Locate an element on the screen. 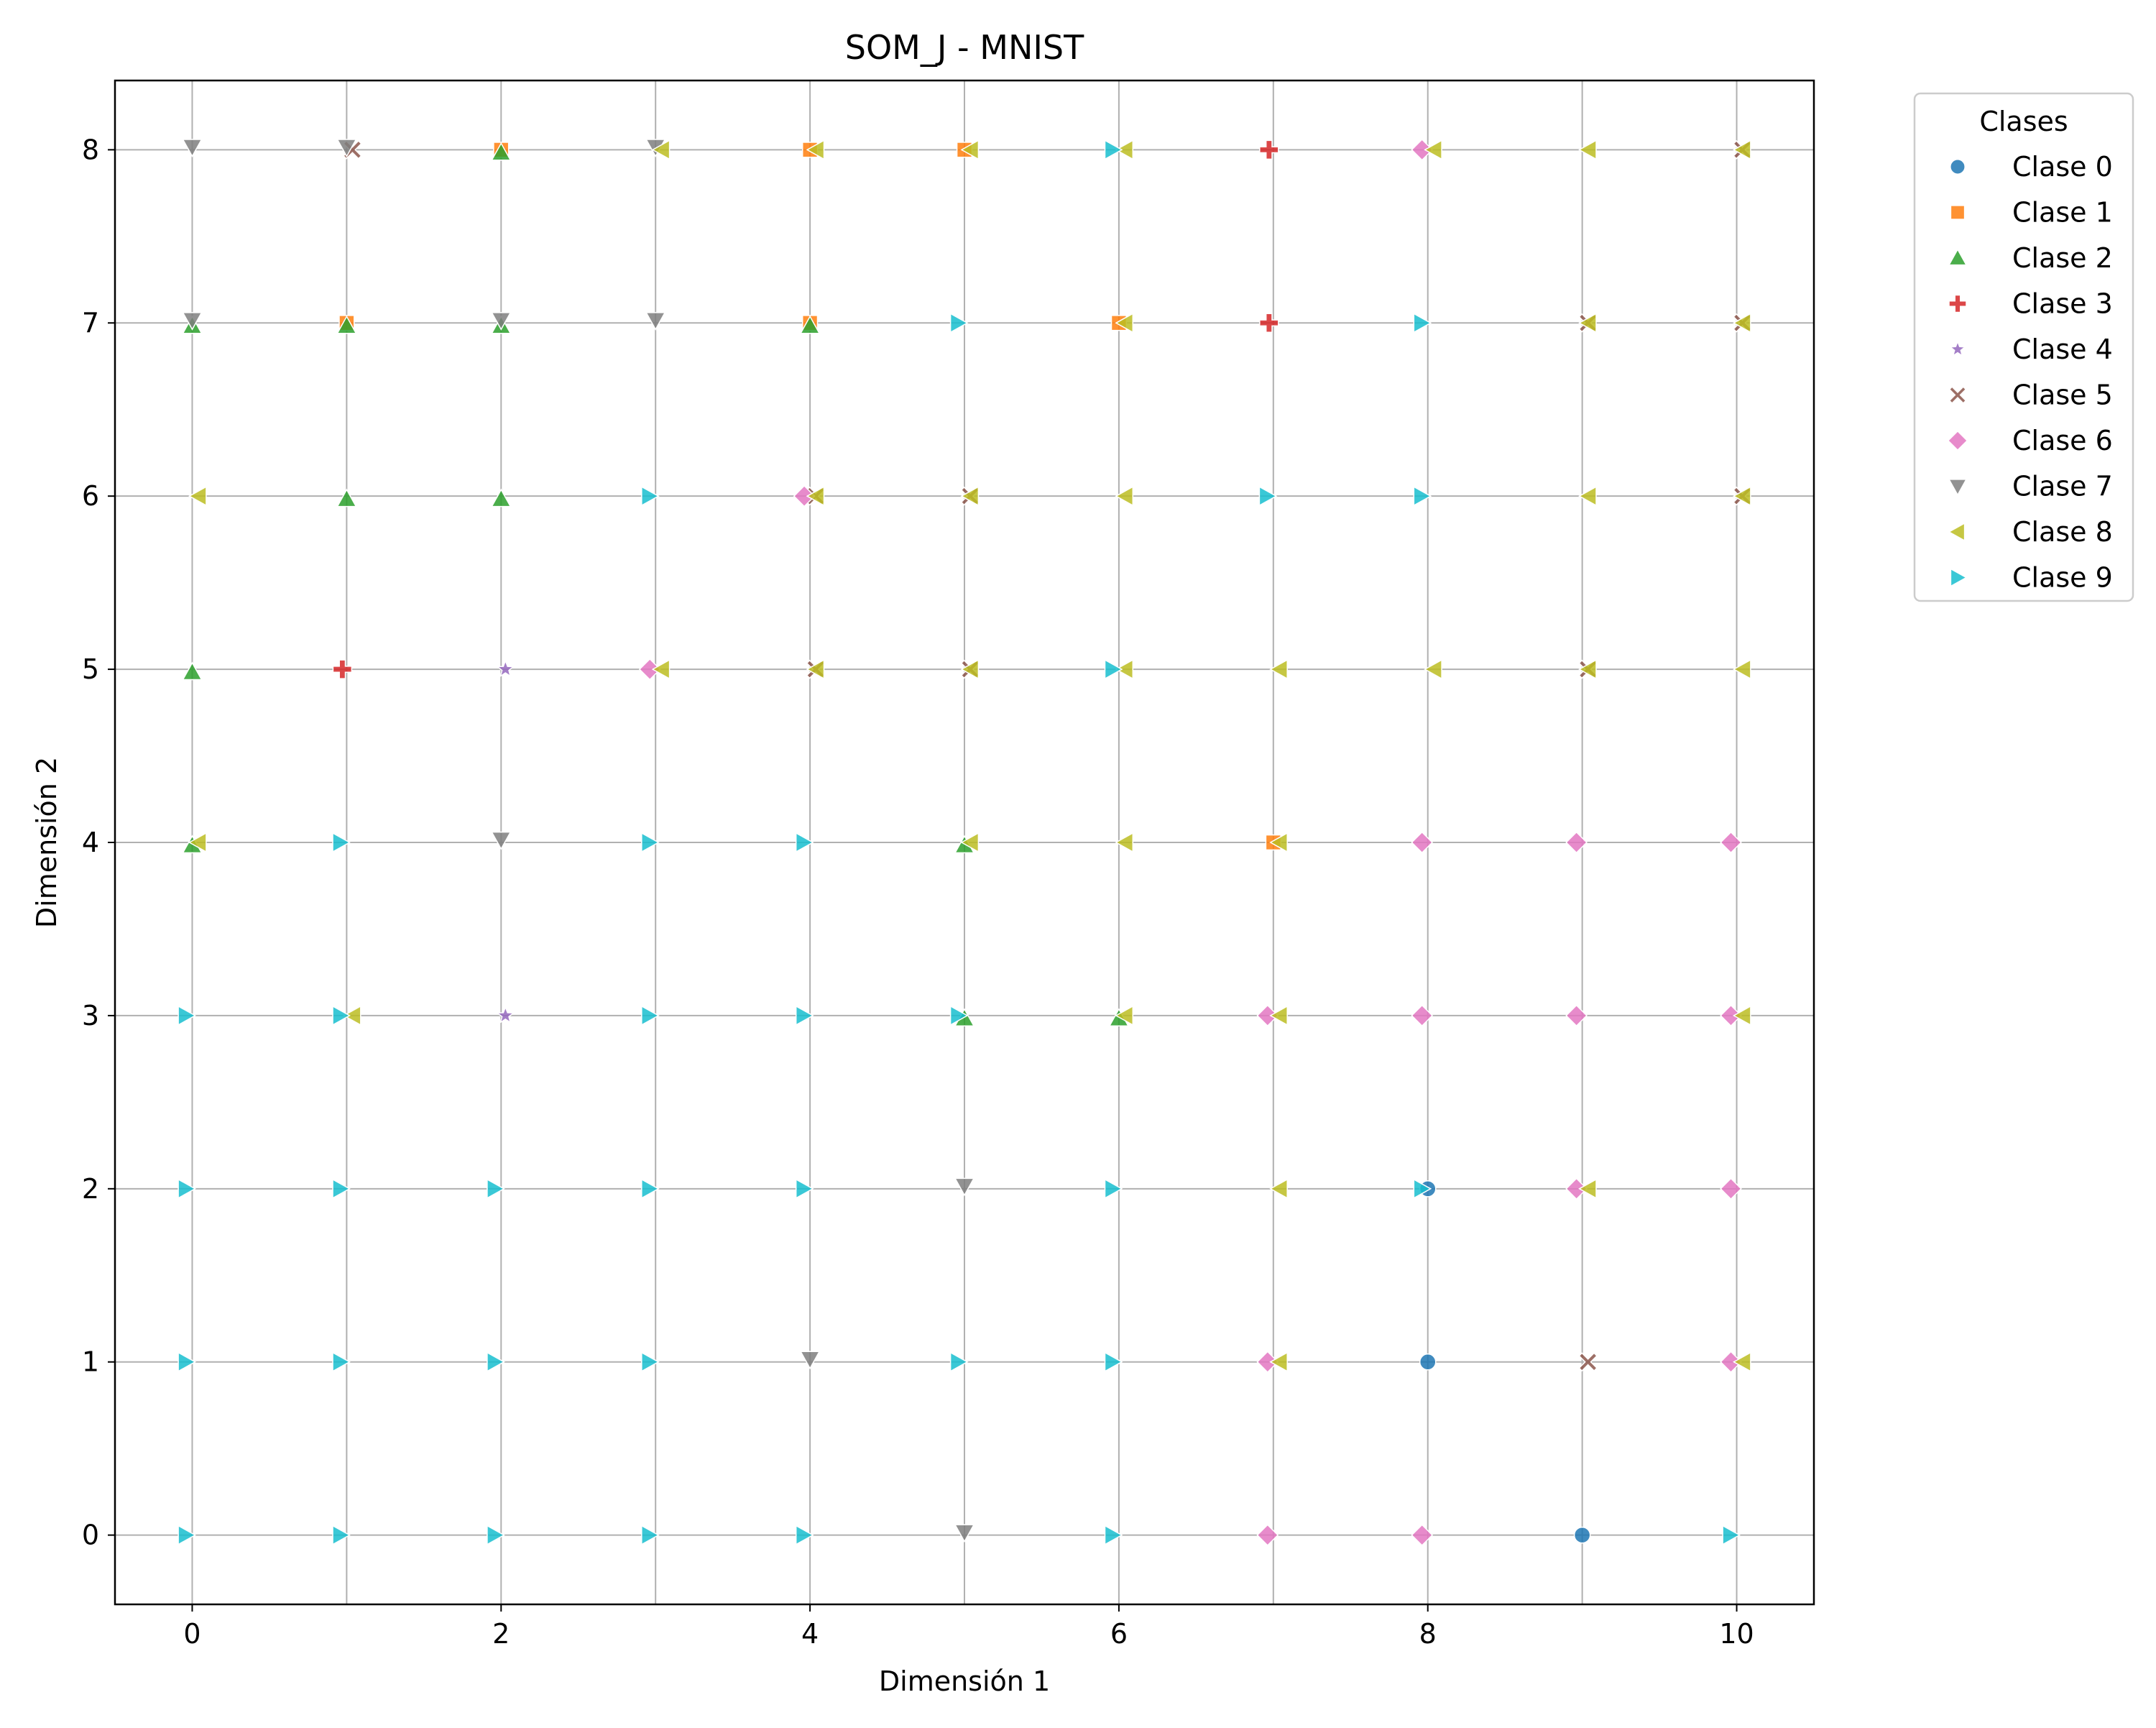 This screenshot has height=1728, width=2156. y-tick-label: 3 is located at coordinates (91, 1015).